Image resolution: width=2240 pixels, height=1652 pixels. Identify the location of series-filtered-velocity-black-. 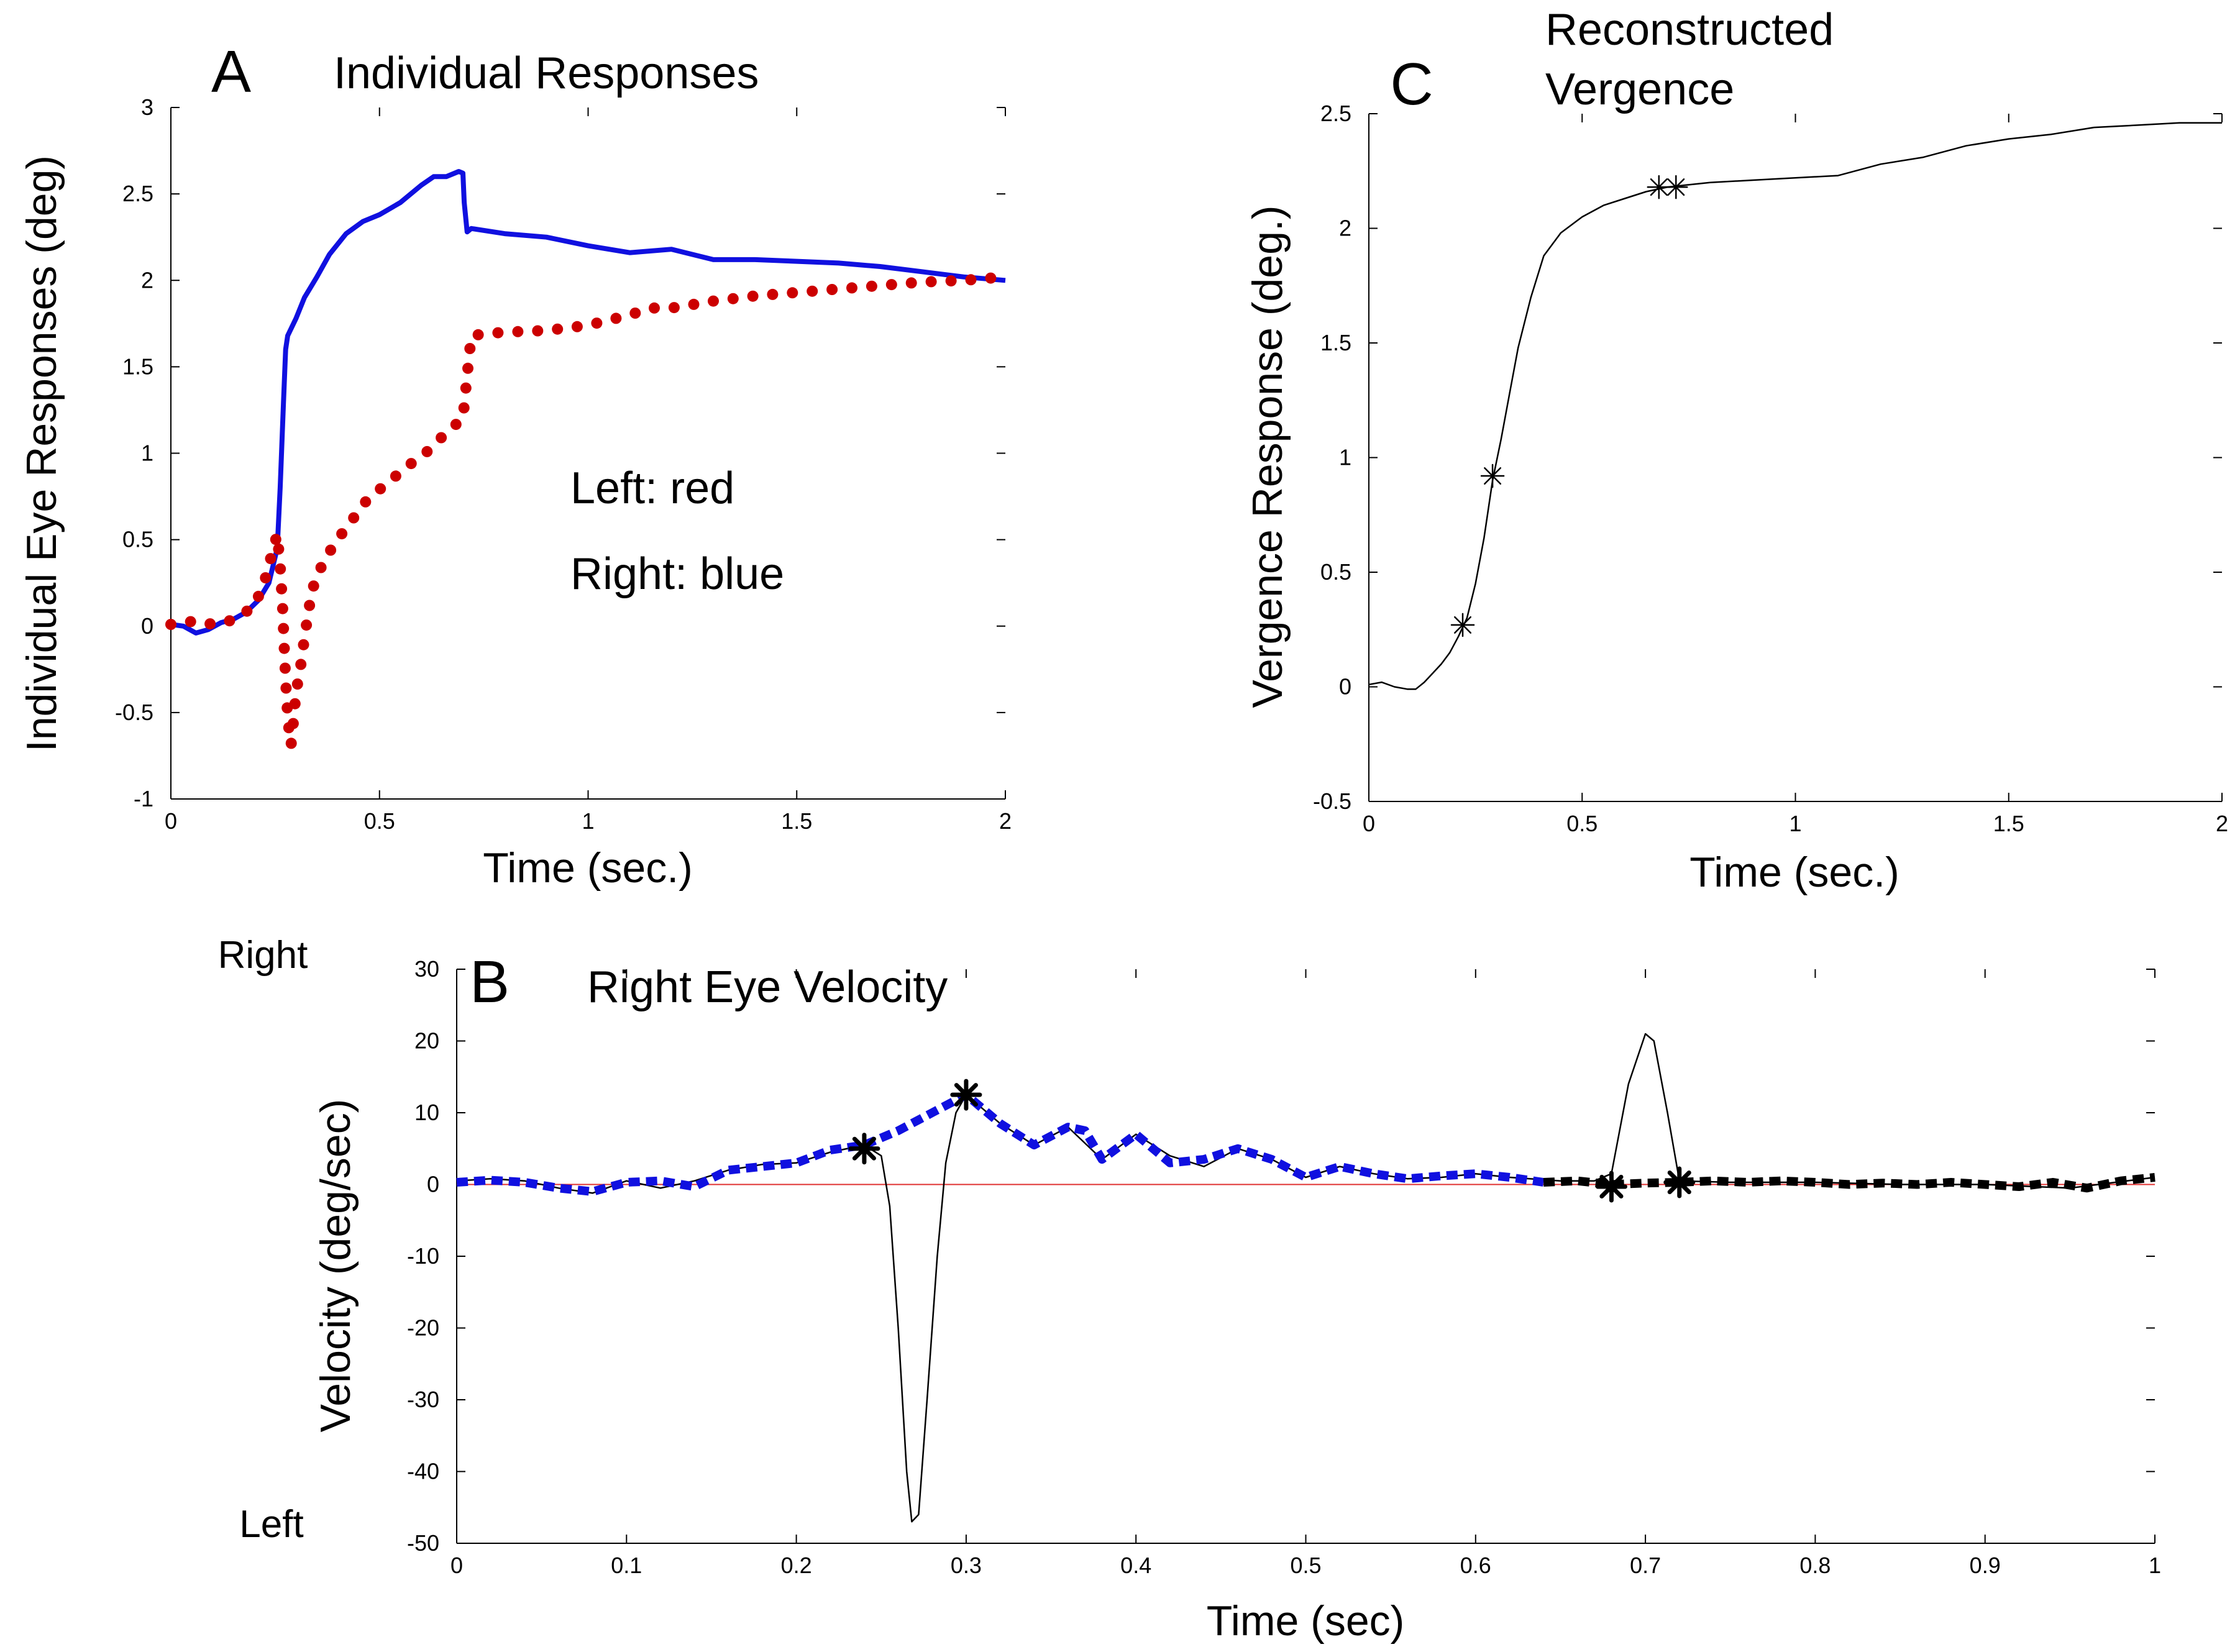
(1849, 1183).